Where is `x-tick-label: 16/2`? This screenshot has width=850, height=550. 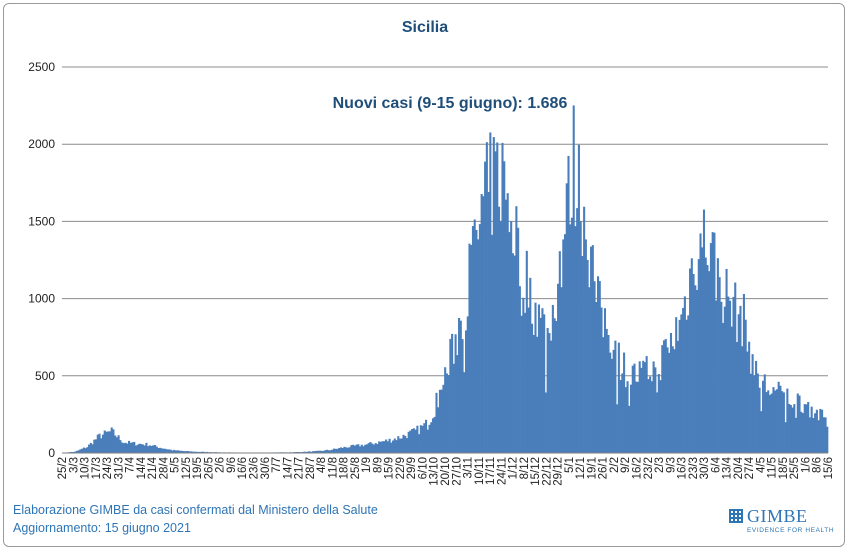
x-tick-label: 16/2 is located at coordinates (638, 468).